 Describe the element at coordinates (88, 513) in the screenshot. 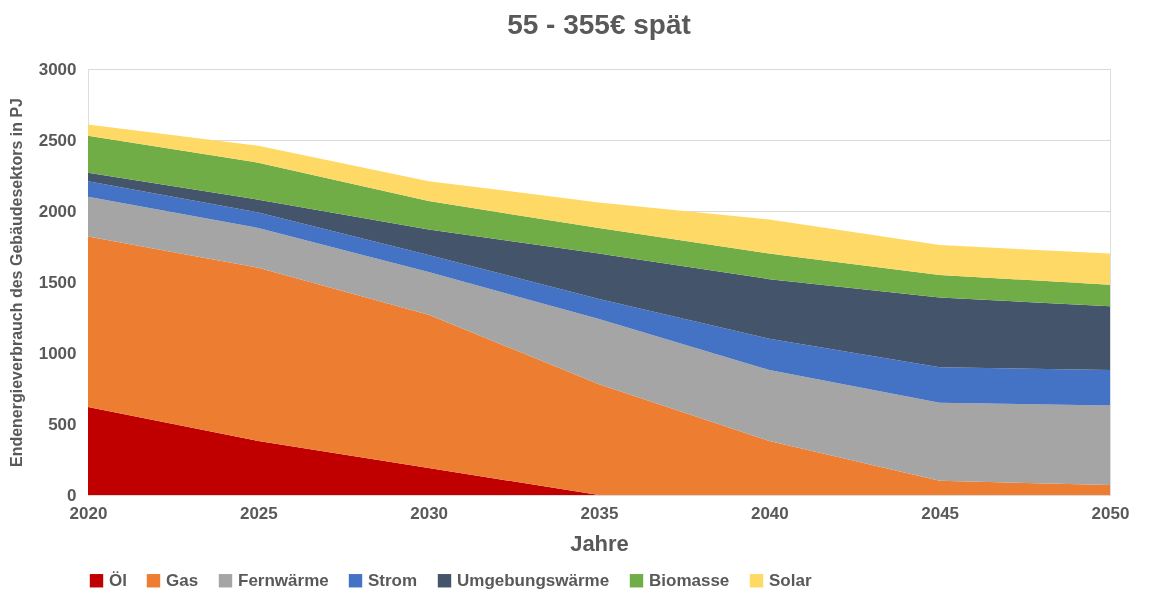

I see `x-tick-label: 2020` at that location.